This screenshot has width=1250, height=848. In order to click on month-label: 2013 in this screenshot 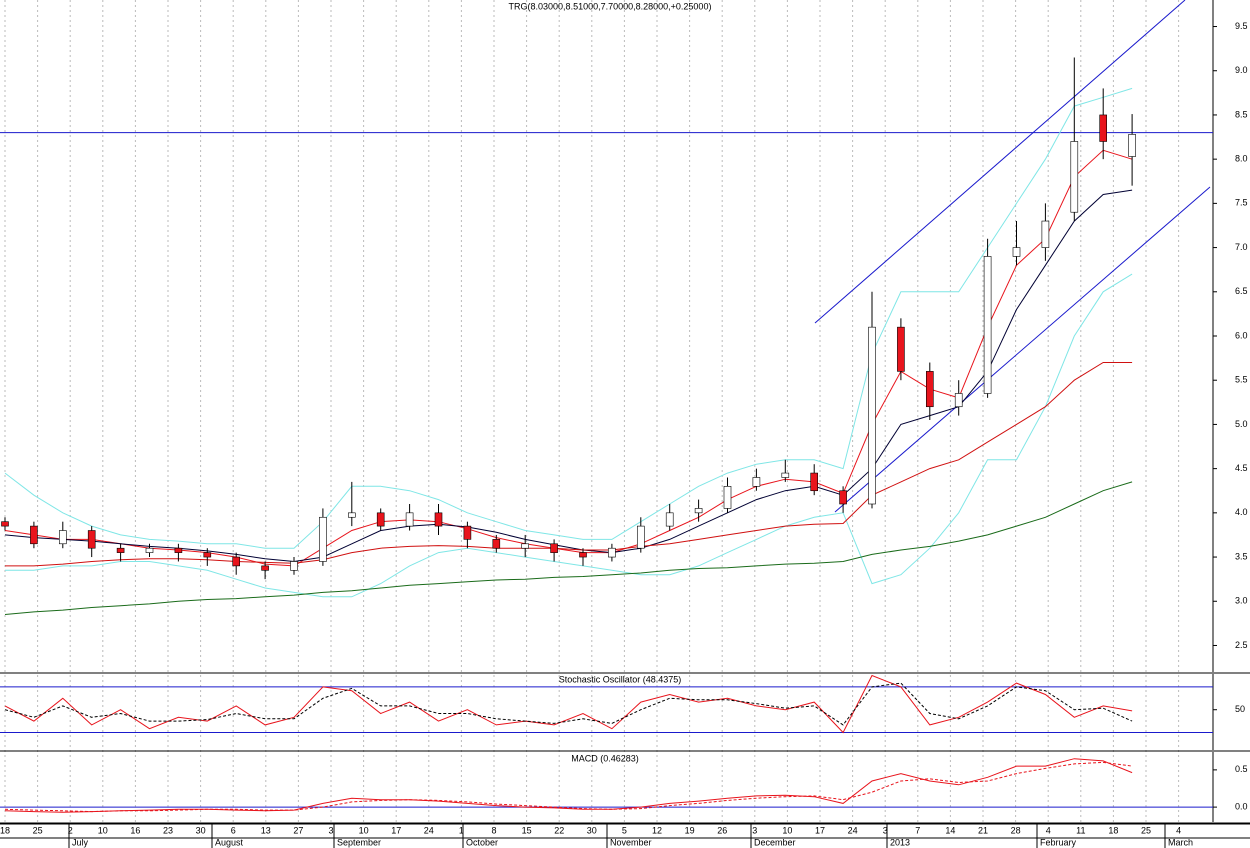, I will do `click(900, 842)`.